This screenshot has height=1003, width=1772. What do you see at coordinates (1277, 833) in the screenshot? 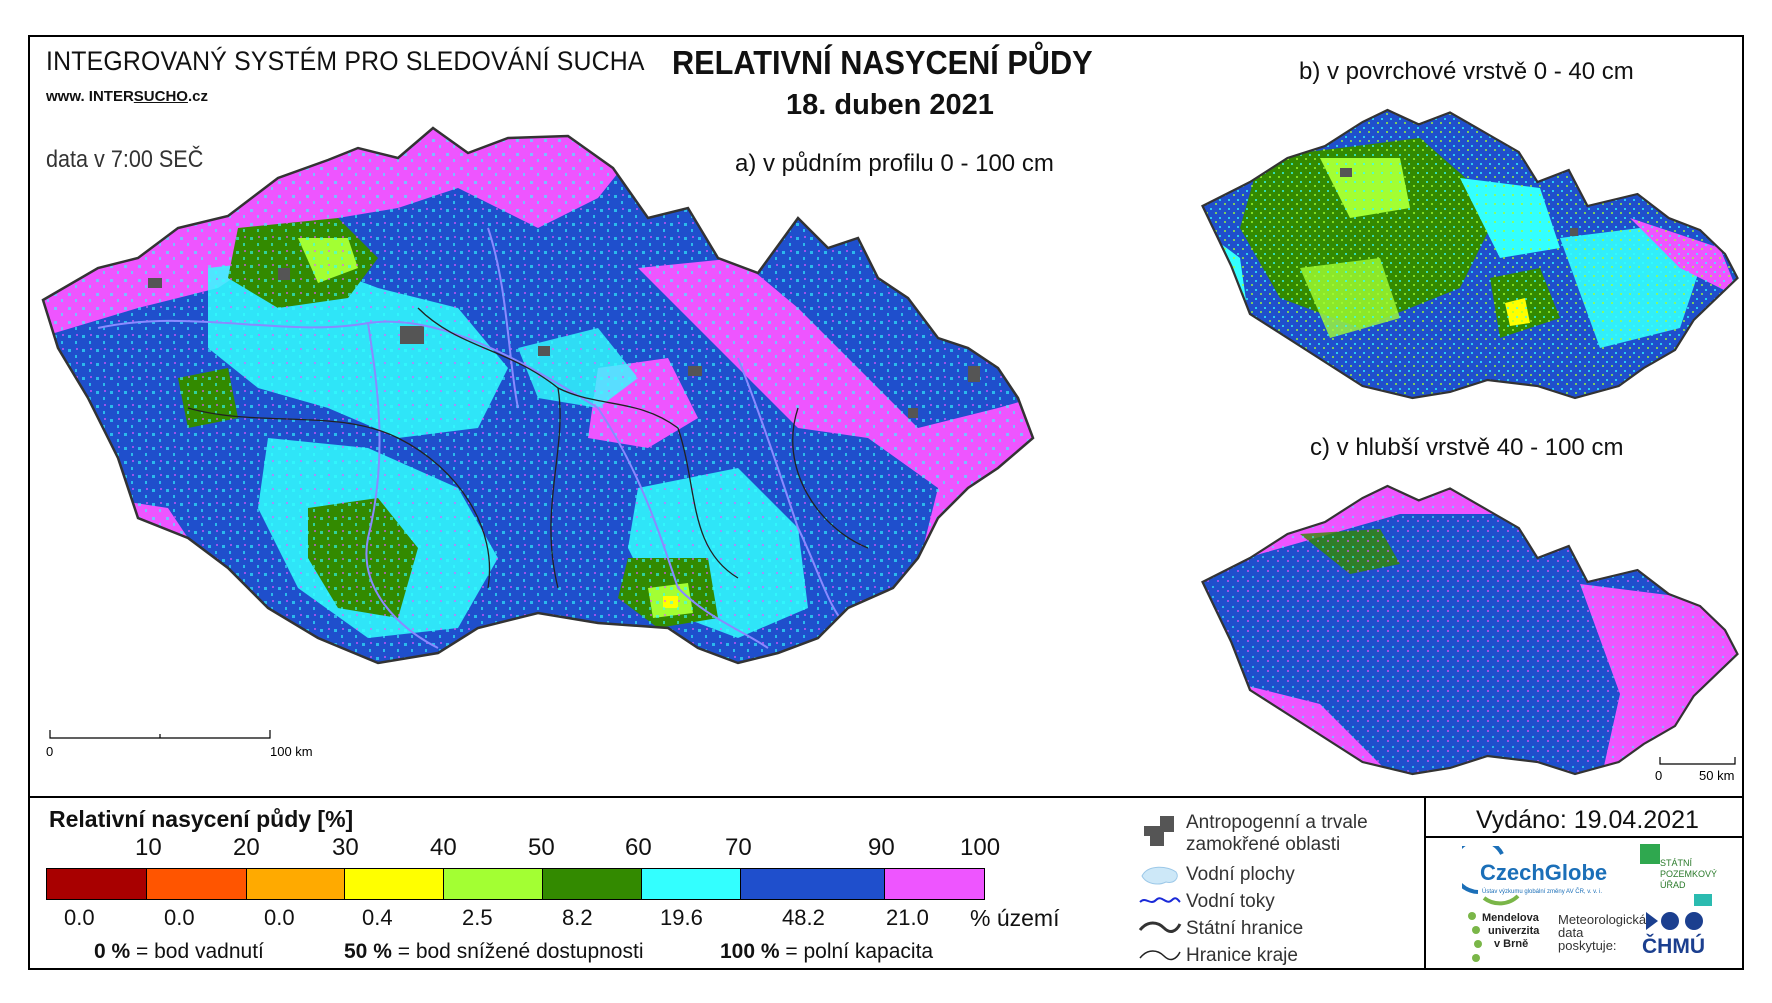
I see `legend-anthropogenic: Antropogenní a trvale zamokřené oblasti` at bounding box center [1277, 833].